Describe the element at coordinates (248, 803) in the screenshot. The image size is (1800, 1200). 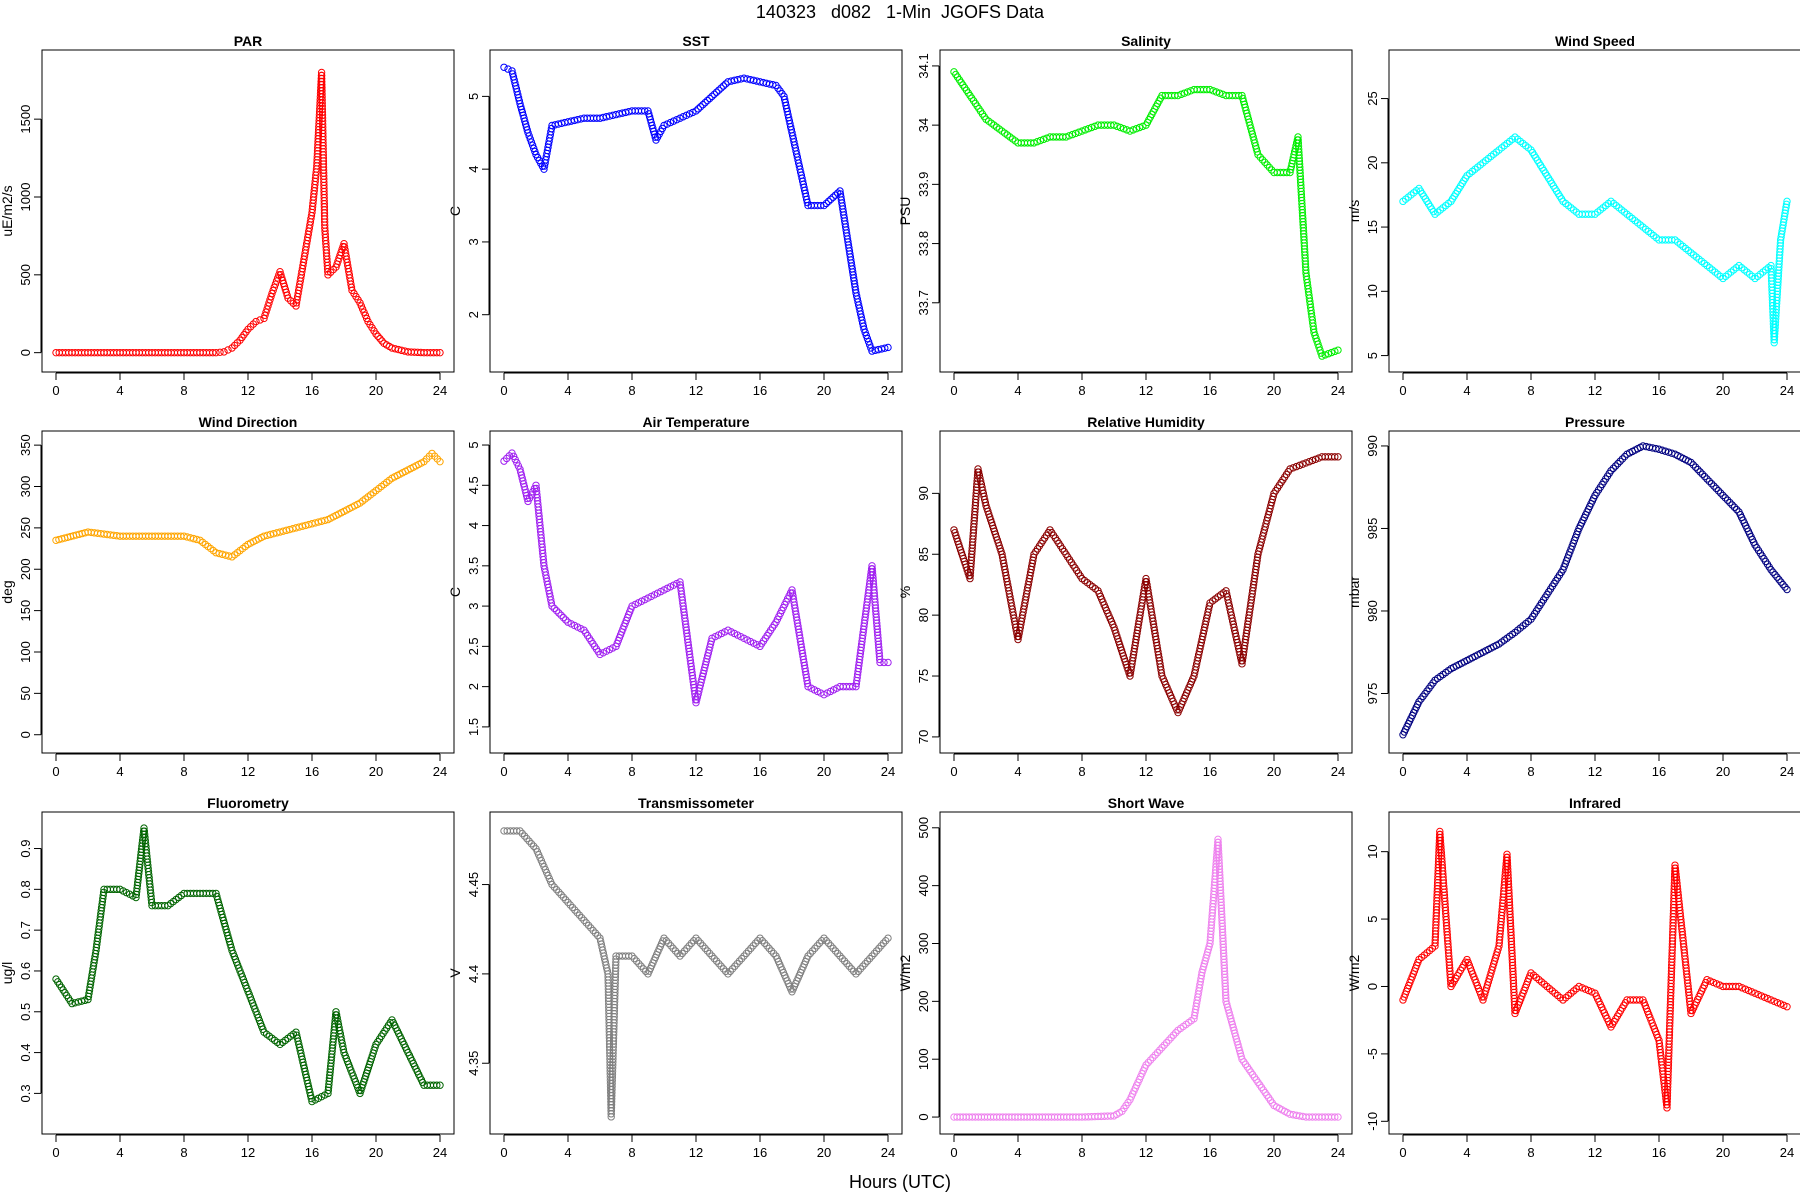
I see `panel-title: Fluorometry` at that location.